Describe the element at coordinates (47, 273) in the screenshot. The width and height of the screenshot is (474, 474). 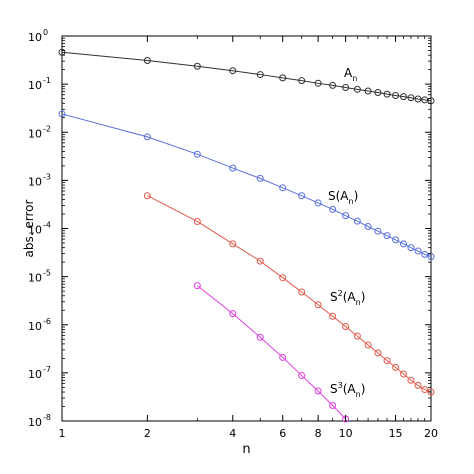
I see `y-tick-label-exponent: -5` at that location.